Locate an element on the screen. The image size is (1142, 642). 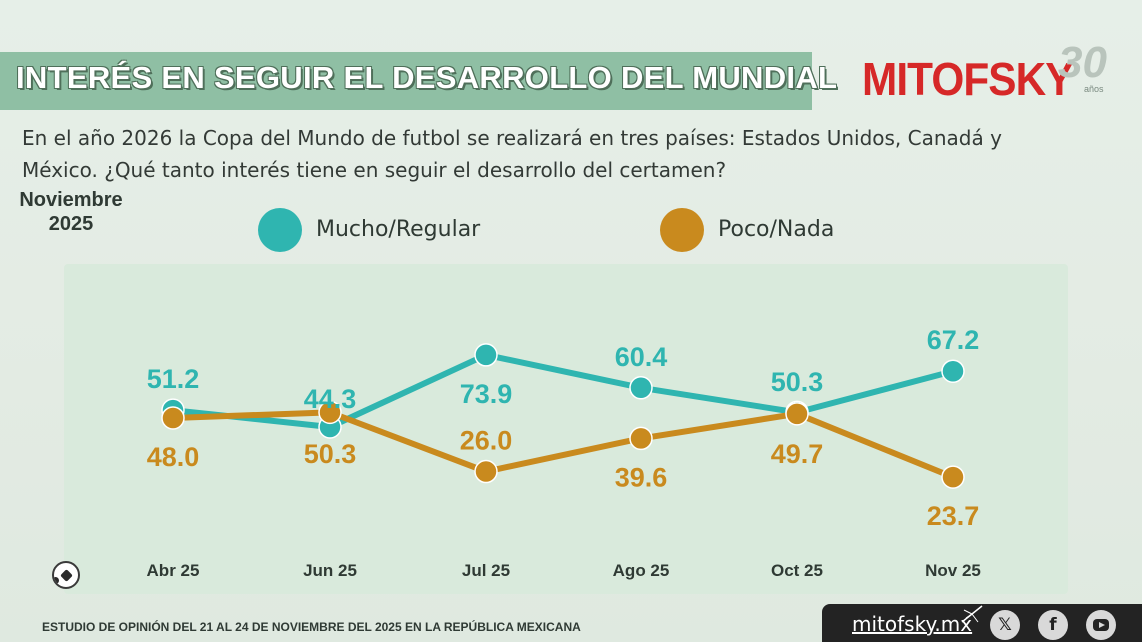
legend-label: Poco/Nada is located at coordinates (776, 229).